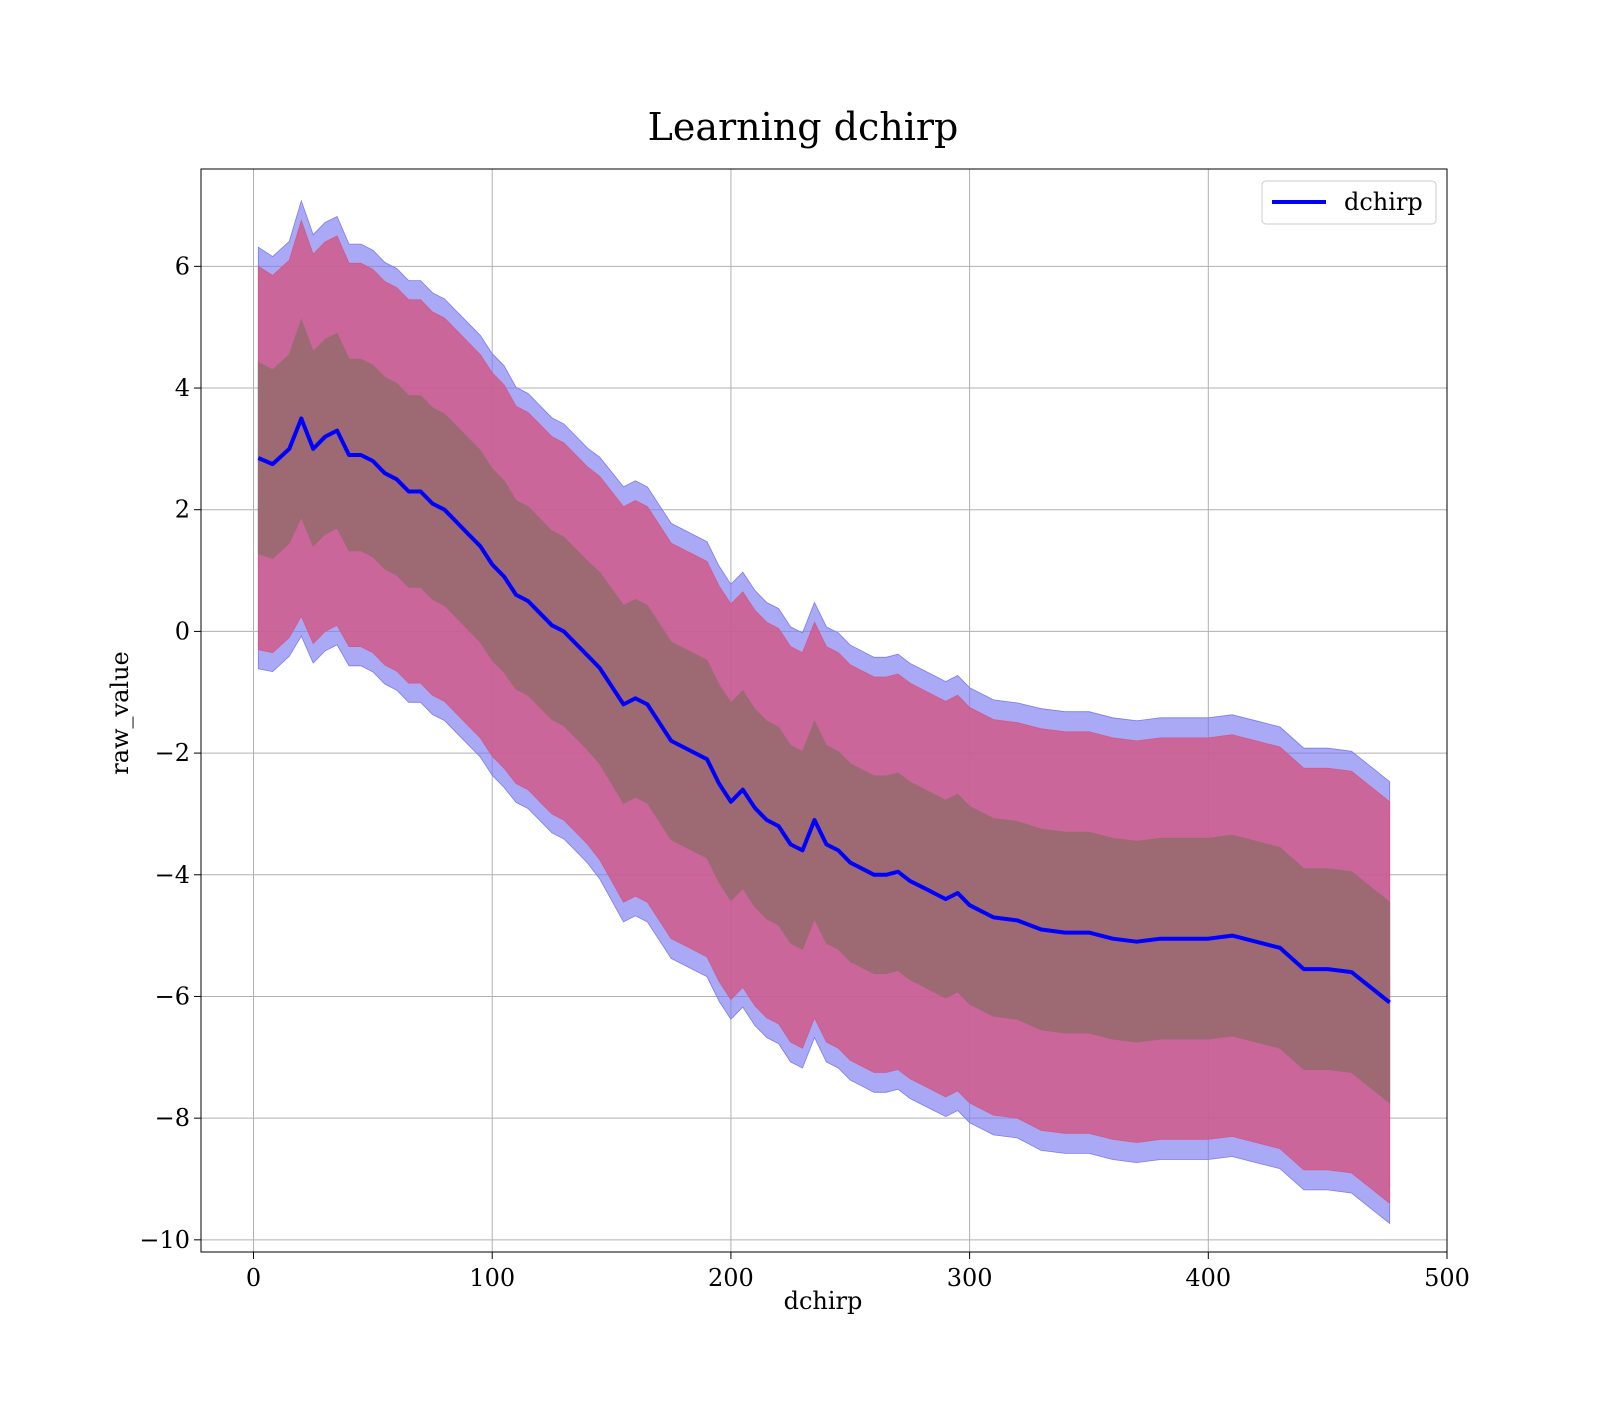 This screenshot has height=1404, width=1600. I want to click on legend: dchirp, so click(1349, 202).